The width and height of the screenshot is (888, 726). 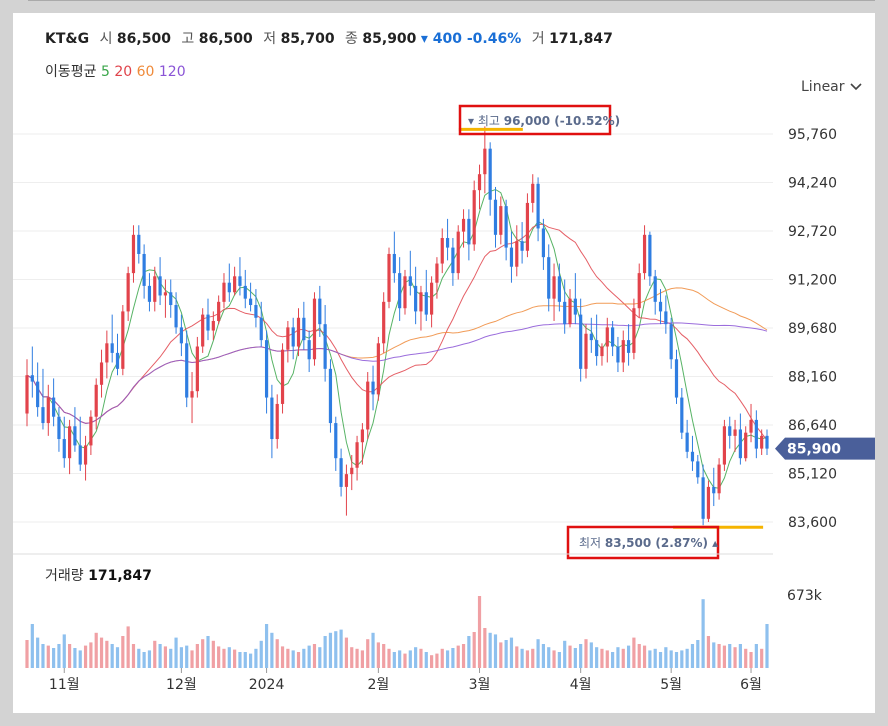 I want to click on moving-average-legend: 이동평균 5 20 60 120, so click(x=115, y=71).